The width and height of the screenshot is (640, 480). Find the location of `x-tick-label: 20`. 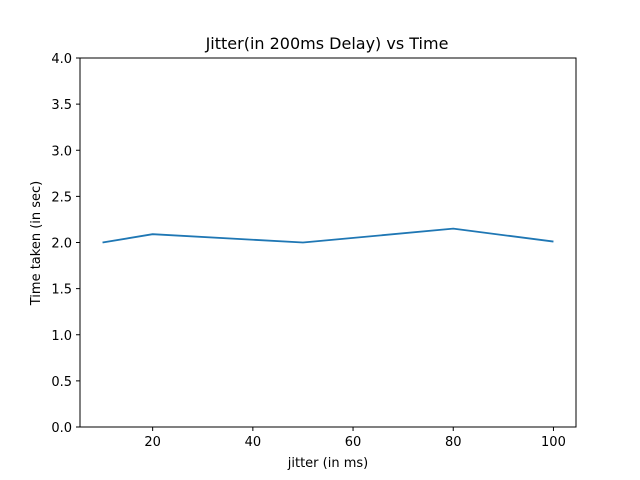

x-tick-label: 20 is located at coordinates (152, 442).